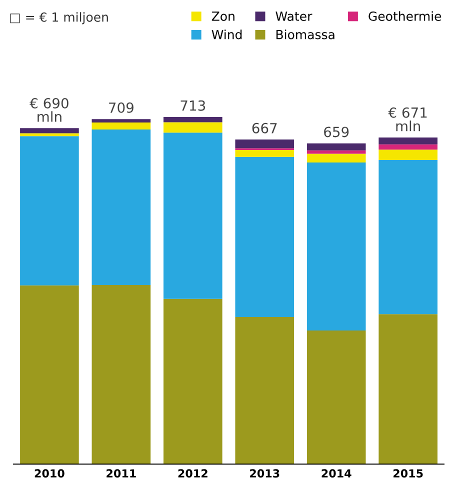  Describe the element at coordinates (49, 473) in the screenshot. I see `x-tick-label: 2010` at that location.